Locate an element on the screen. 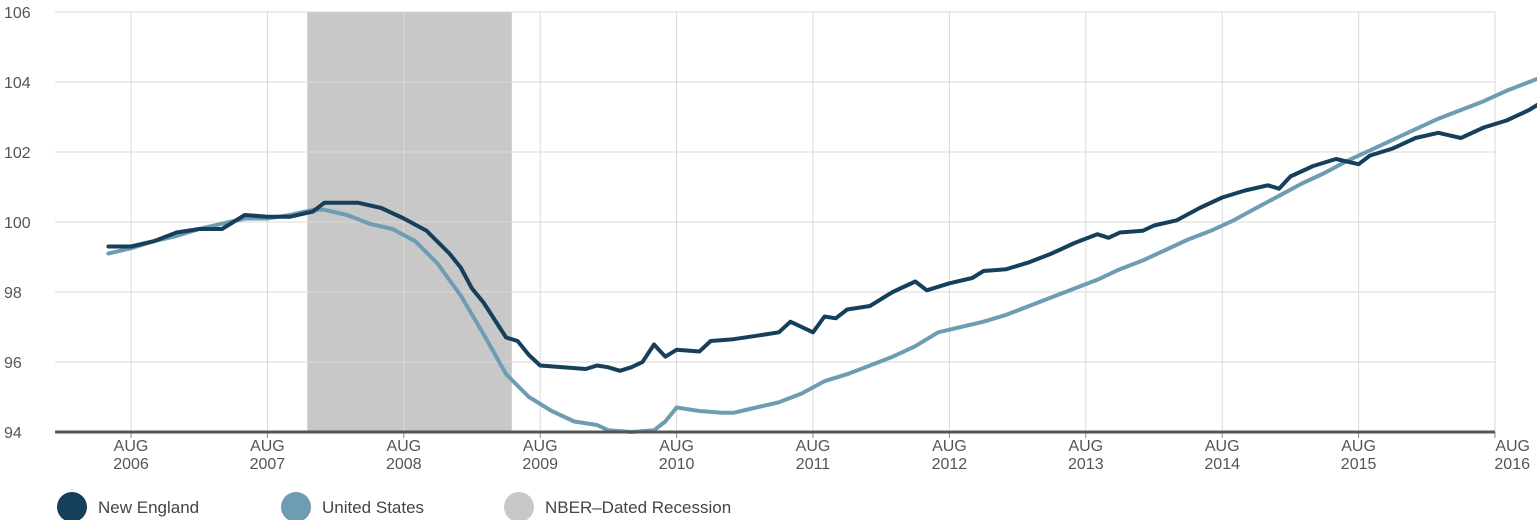 This screenshot has height=520, width=1537. x-tick-year: 2006 is located at coordinates (131, 464).